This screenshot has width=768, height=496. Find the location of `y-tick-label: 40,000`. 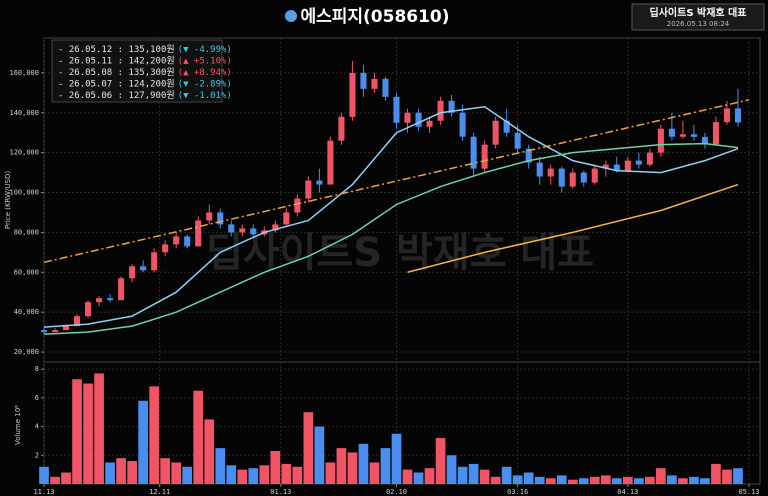

y-tick-label: 40,000 is located at coordinates (26, 312).